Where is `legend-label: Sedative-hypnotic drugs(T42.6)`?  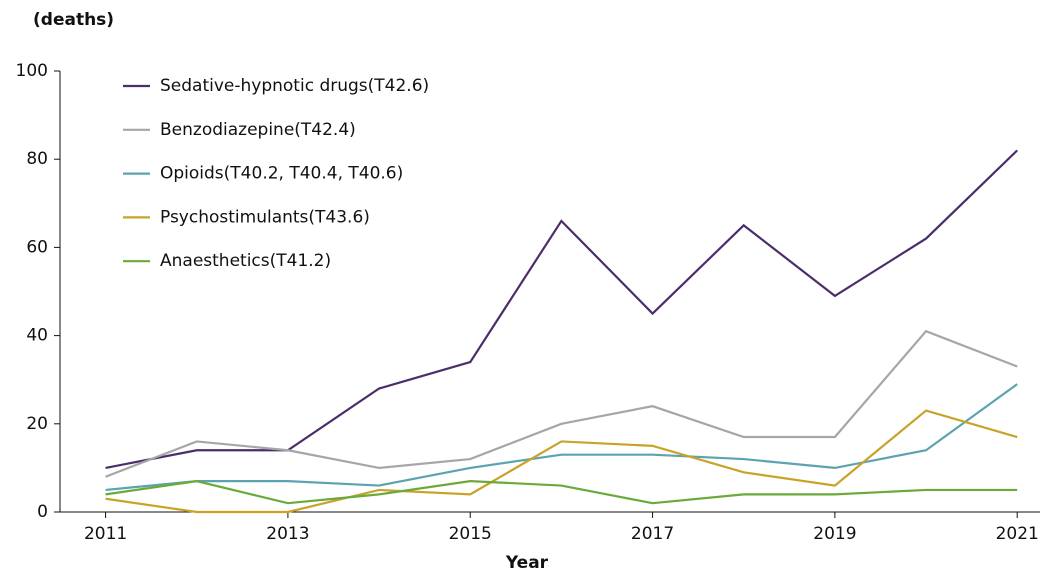 legend-label: Sedative-hypnotic drugs(T42.6) is located at coordinates (294, 86).